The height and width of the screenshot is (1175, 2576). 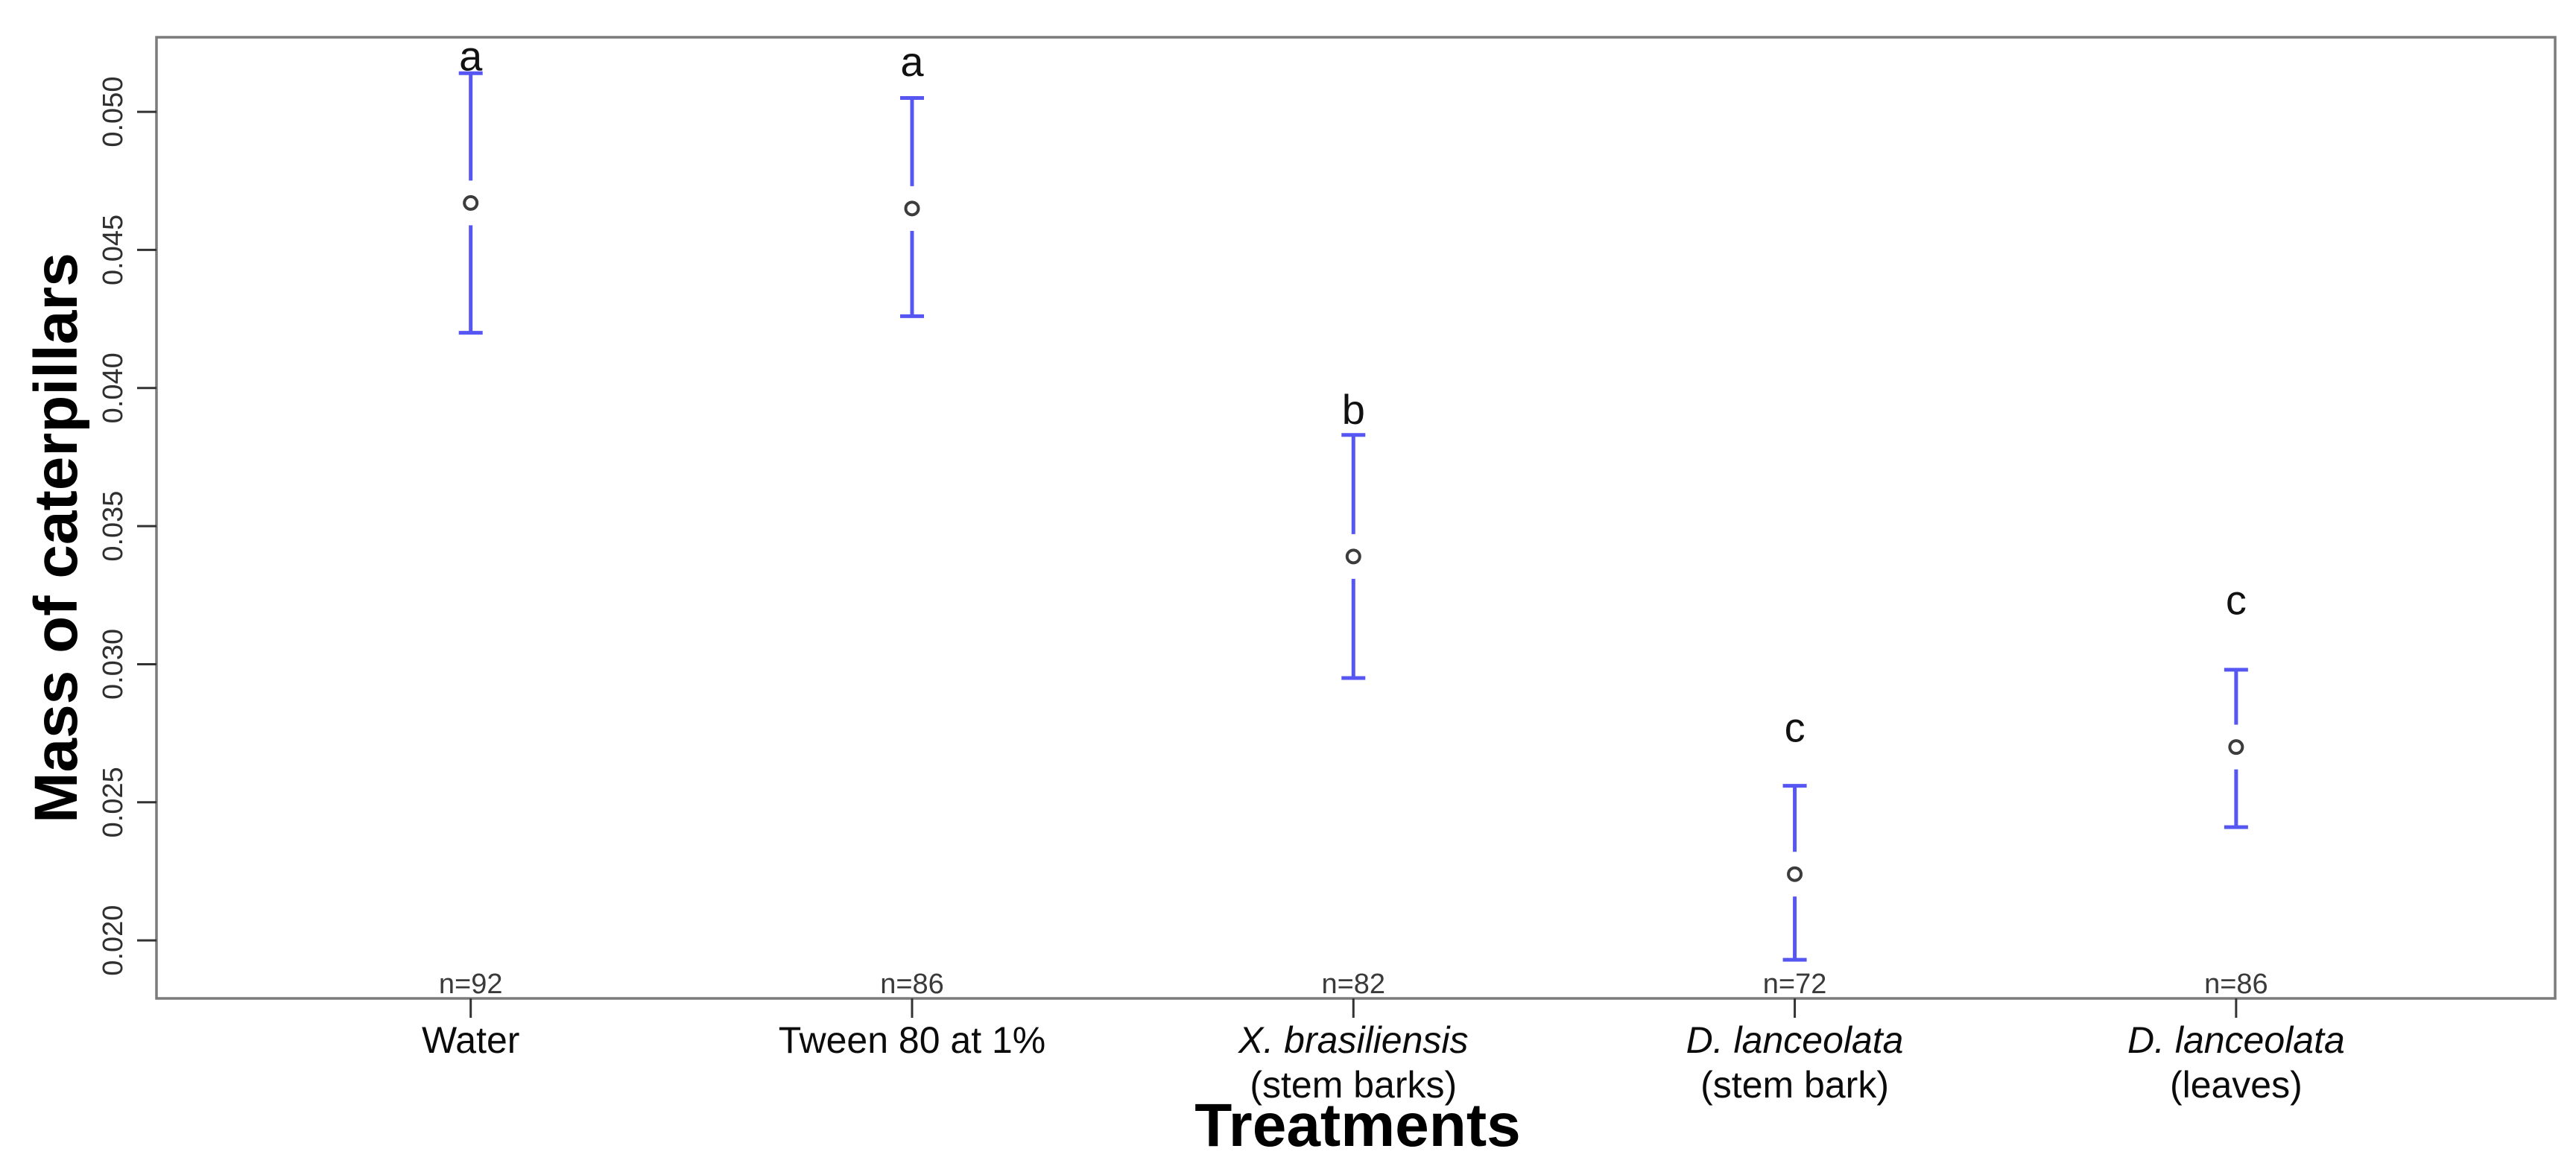 I want to click on category-label-line: (stem barks), so click(x=1353, y=1085).